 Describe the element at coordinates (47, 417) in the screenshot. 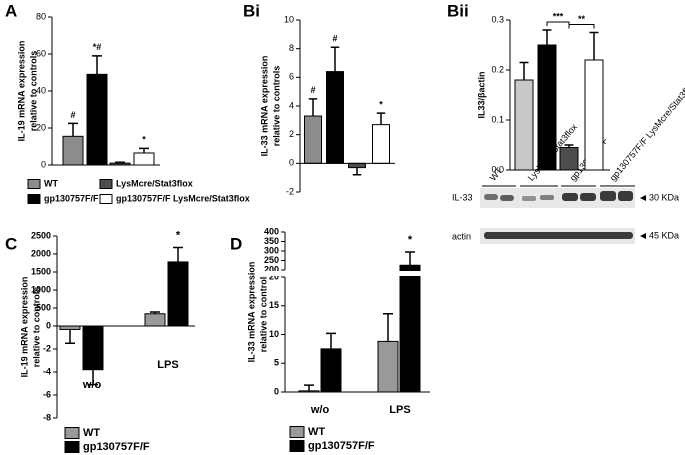

I see `y-tick-label: -8` at that location.